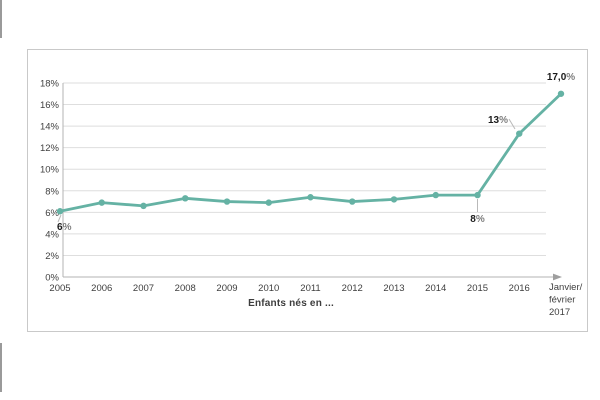 This screenshot has width=600, height=400. I want to click on y-tick-label: 6%, so click(52, 213).